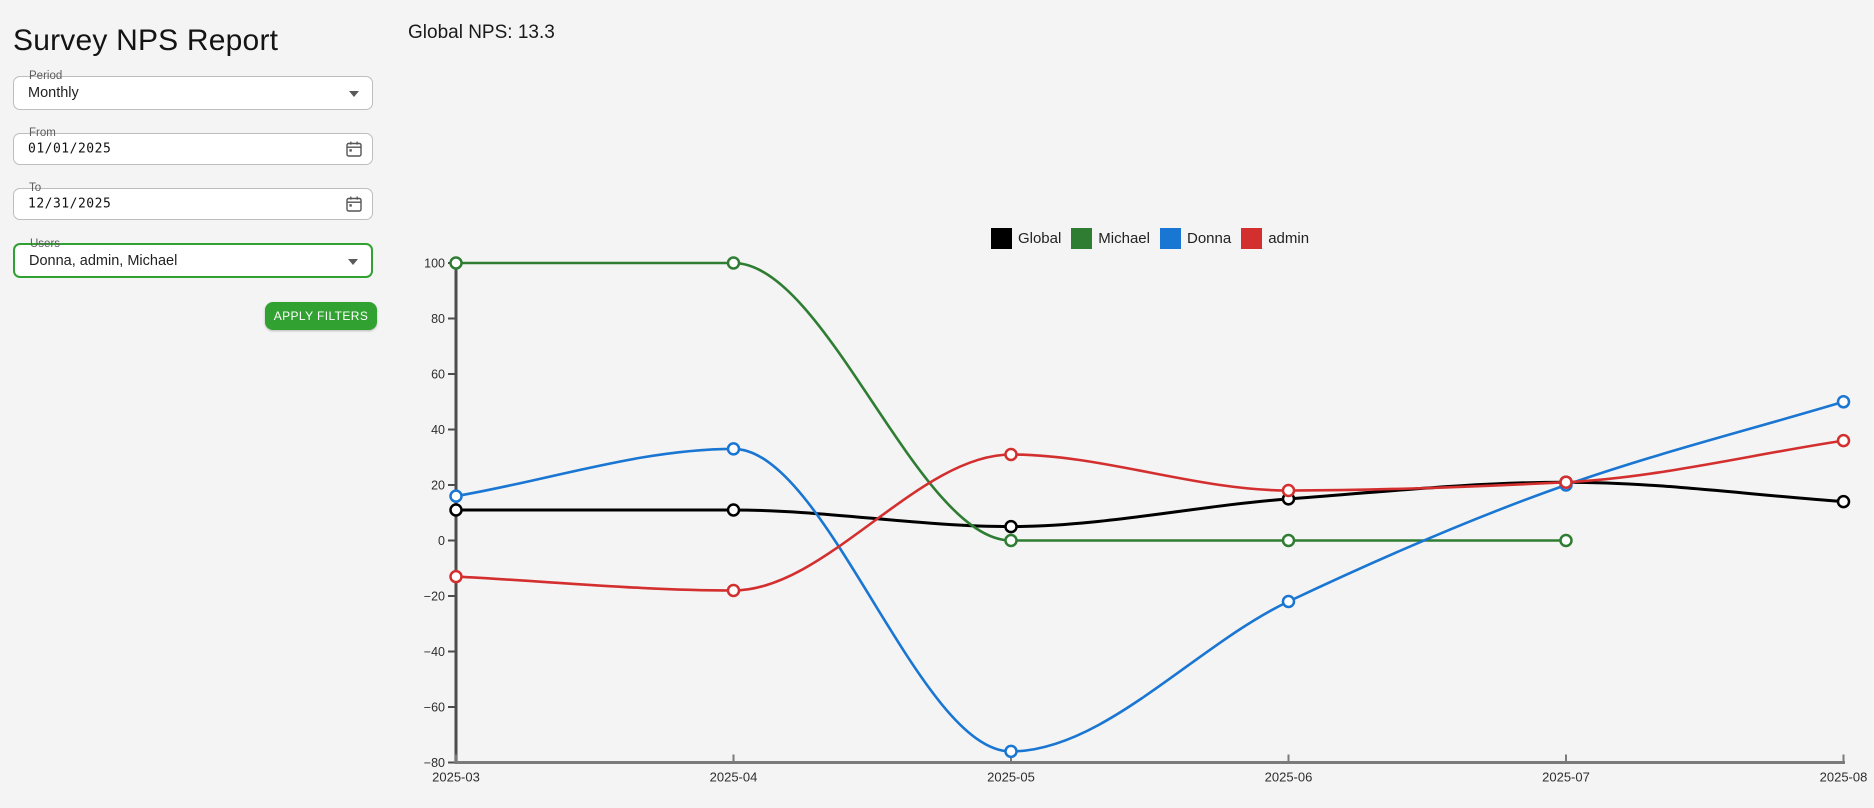 Image resolution: width=1874 pixels, height=808 pixels. Describe the element at coordinates (70, 149) in the screenshot. I see `from-value: 01/01/2025` at that location.